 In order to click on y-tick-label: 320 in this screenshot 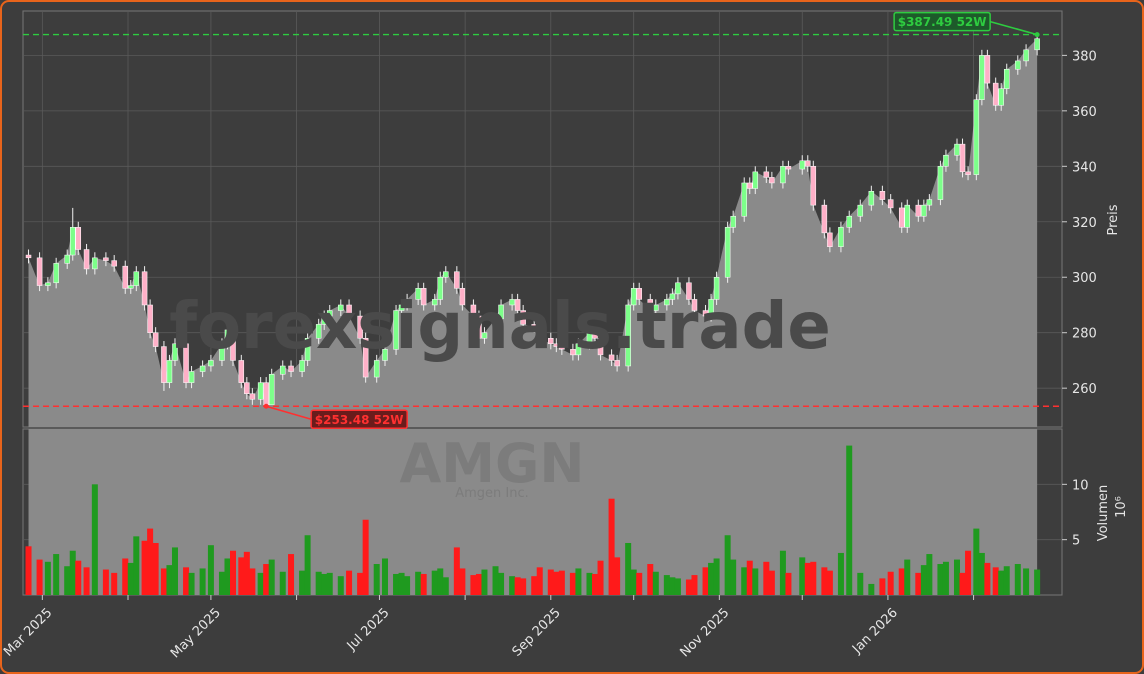, I will do `click(1084, 223)`.